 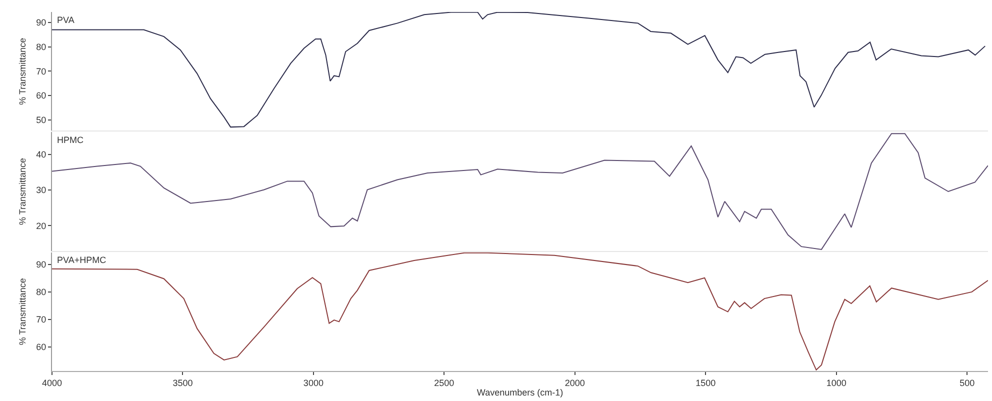 What do you see at coordinates (41, 190) in the screenshot?
I see `y-tick-label: 30` at bounding box center [41, 190].